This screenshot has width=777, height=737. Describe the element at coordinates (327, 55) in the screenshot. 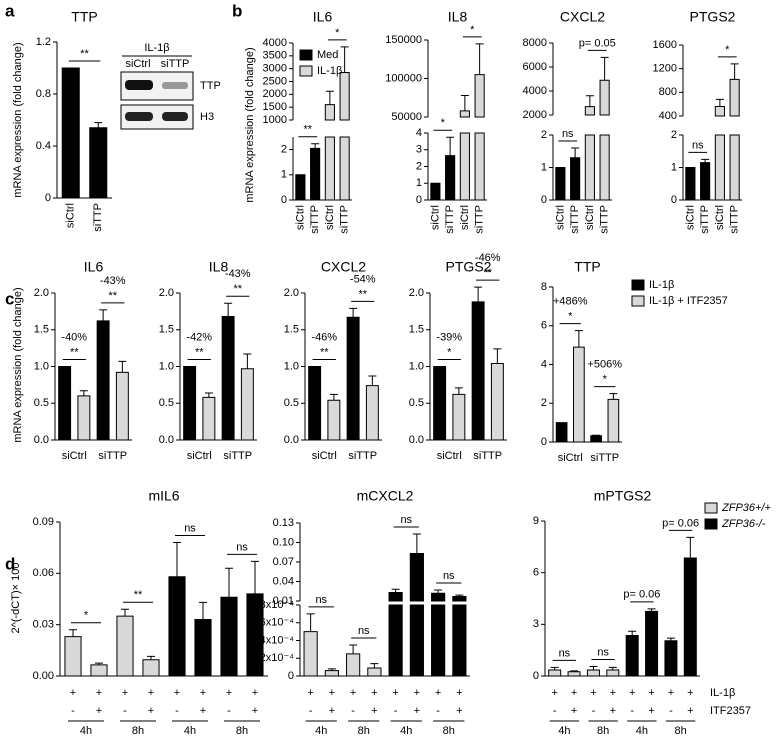

I see `legend-label: Med` at that location.